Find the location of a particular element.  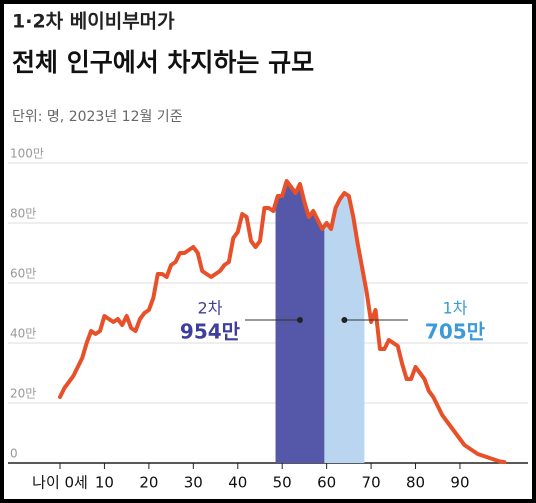

x-tick-label: 20 is located at coordinates (148, 483).